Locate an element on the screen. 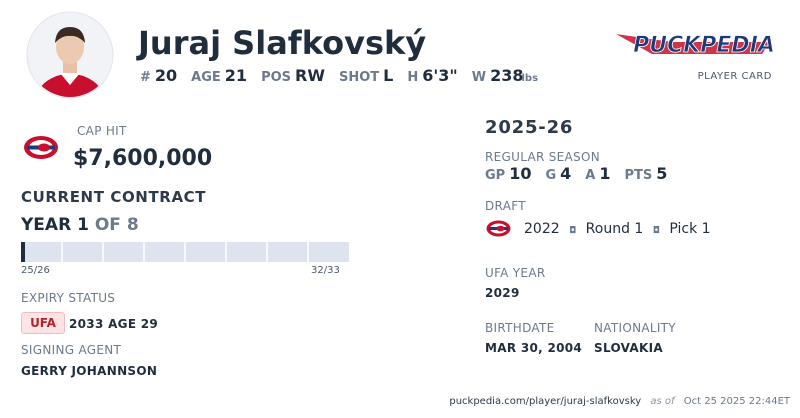 This screenshot has height=418, width=800. draft-round: Round 1 is located at coordinates (614, 229).